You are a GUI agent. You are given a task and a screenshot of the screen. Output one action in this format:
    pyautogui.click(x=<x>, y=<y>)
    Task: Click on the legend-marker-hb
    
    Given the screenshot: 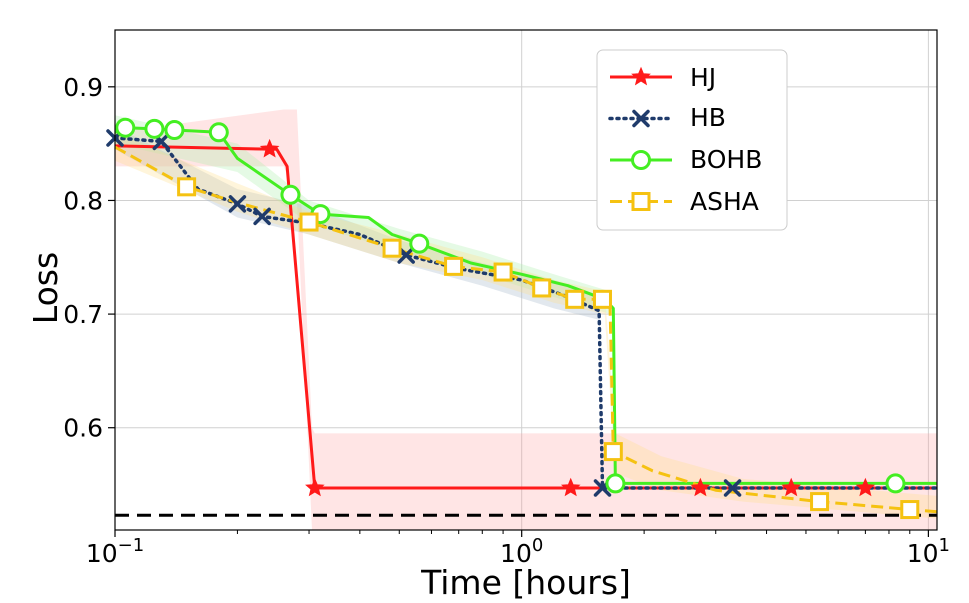 What is the action you would take?
    pyautogui.click(x=641, y=118)
    